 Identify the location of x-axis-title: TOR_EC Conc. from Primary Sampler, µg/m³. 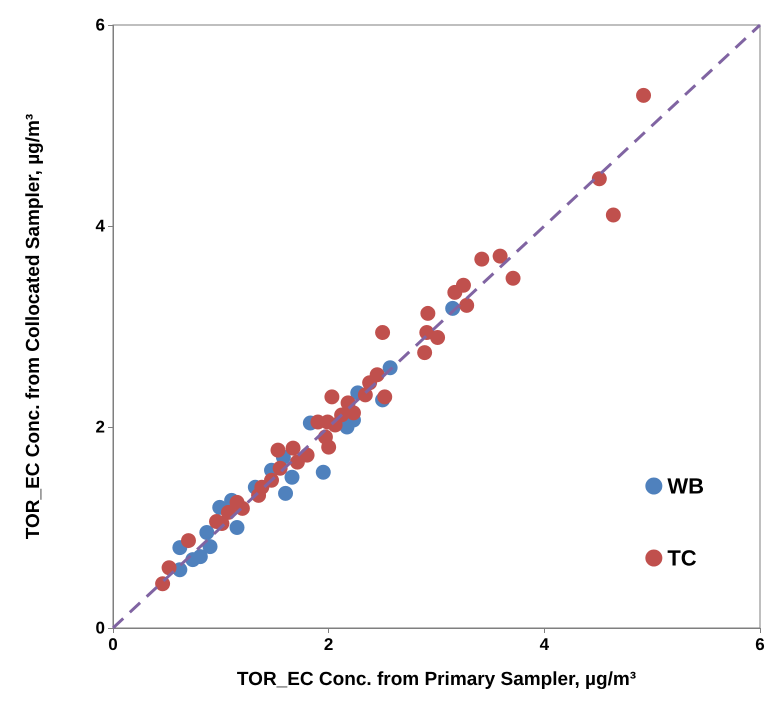
(436, 679).